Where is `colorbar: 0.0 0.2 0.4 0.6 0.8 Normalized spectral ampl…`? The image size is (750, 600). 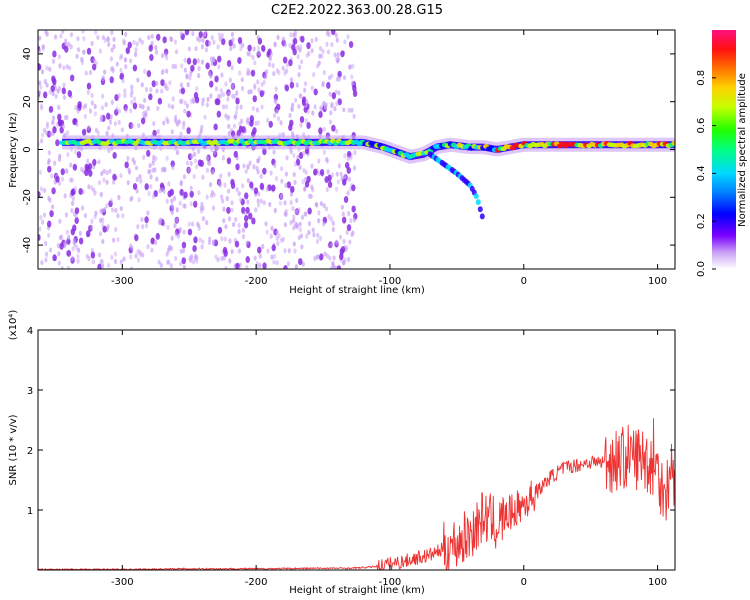 colorbar: 0.0 0.2 0.4 0.6 0.8 Normalized spectral ampl… is located at coordinates (722, 153).